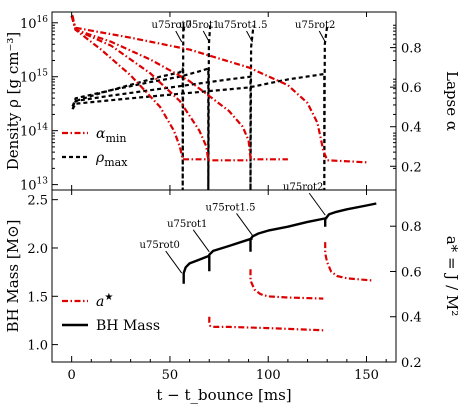 The width and height of the screenshot is (463, 417). What do you see at coordinates (37, 201) in the screenshot?
I see `tick-label-bottom-left: 2.5` at bounding box center [37, 201].